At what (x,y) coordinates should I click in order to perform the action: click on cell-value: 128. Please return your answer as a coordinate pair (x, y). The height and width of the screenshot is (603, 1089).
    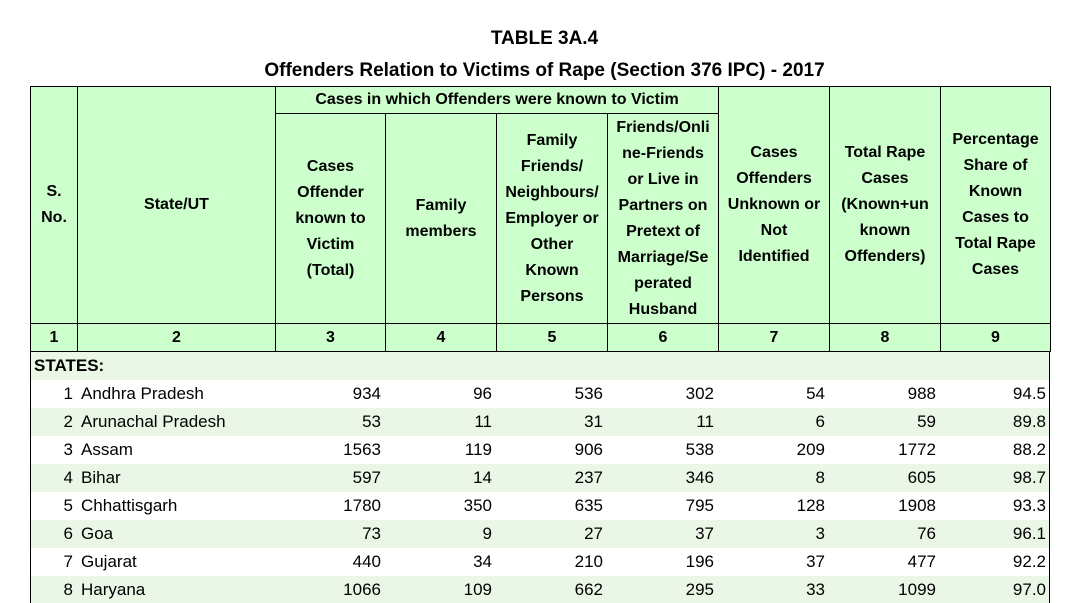
    Looking at the image, I should click on (810, 505).